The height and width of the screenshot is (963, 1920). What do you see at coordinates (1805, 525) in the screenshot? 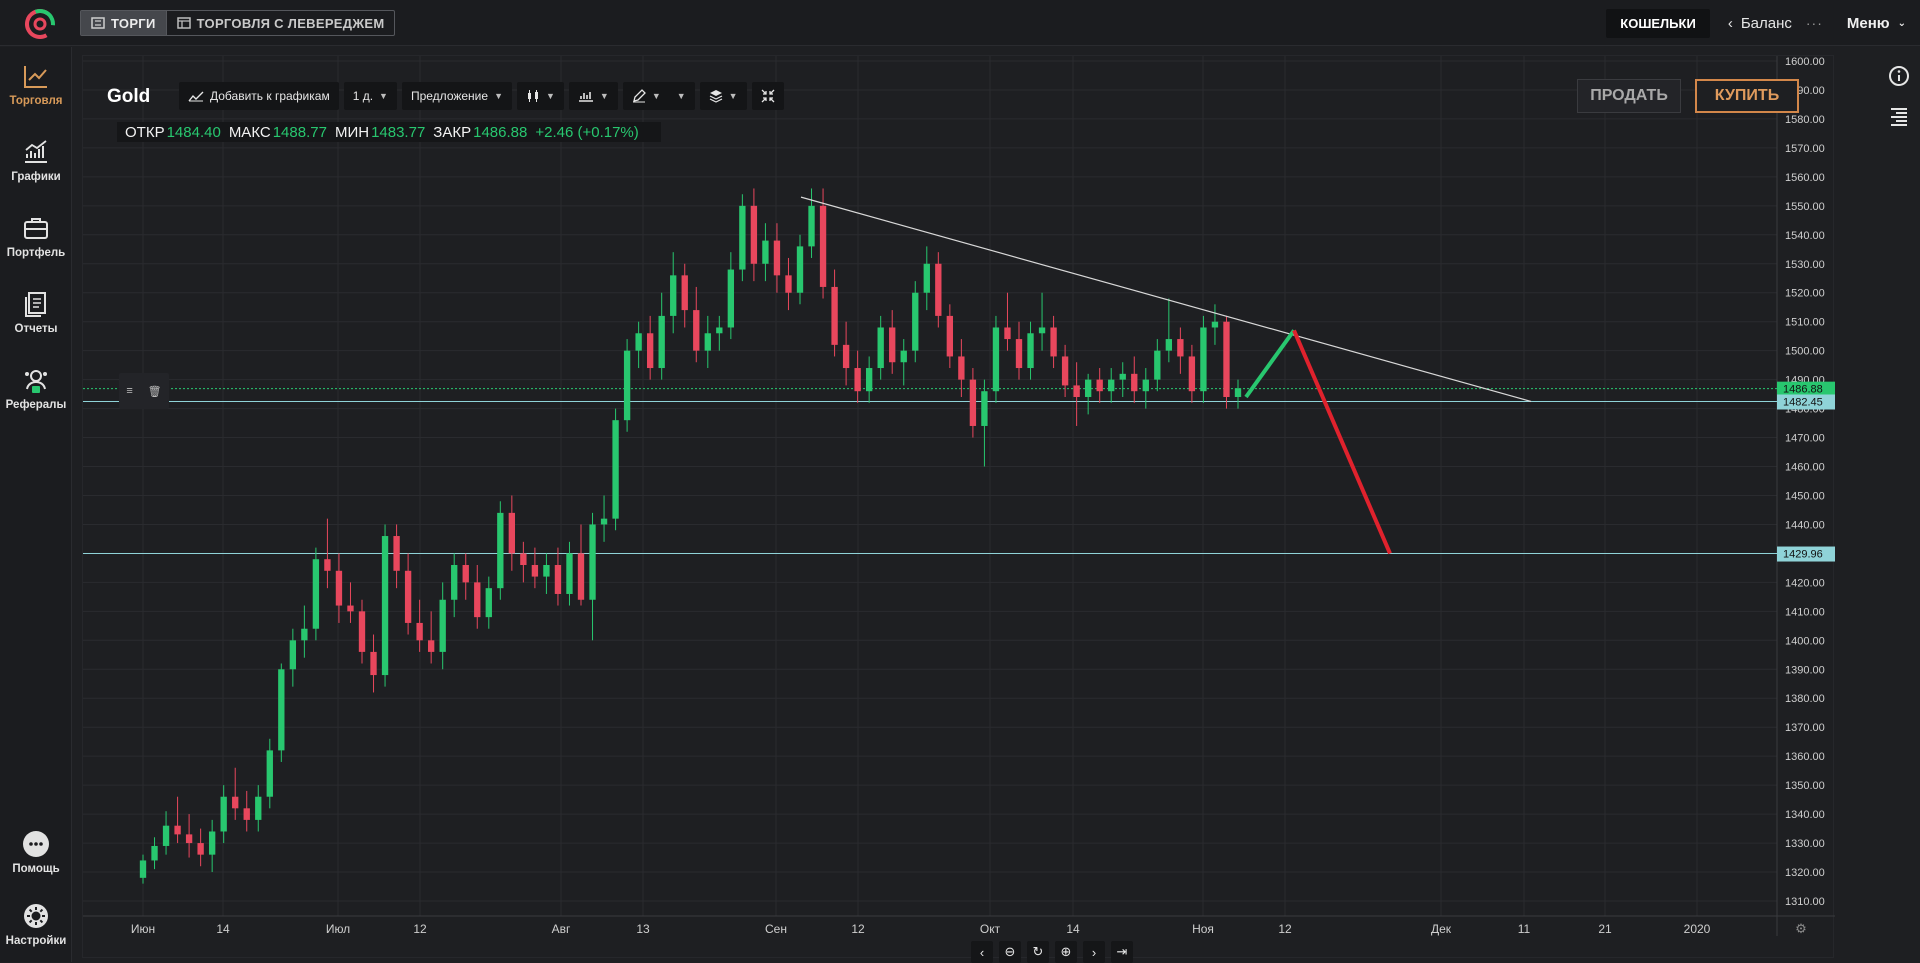
I see `y-tick-label: 1440.00` at bounding box center [1805, 525].